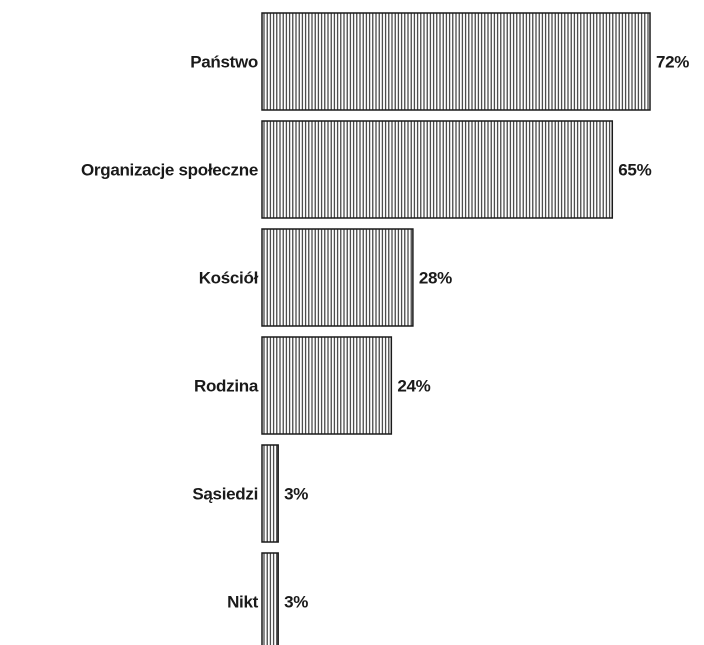 The width and height of the screenshot is (704, 645). What do you see at coordinates (224, 62) in the screenshot?
I see `category-label-0: Państwo` at bounding box center [224, 62].